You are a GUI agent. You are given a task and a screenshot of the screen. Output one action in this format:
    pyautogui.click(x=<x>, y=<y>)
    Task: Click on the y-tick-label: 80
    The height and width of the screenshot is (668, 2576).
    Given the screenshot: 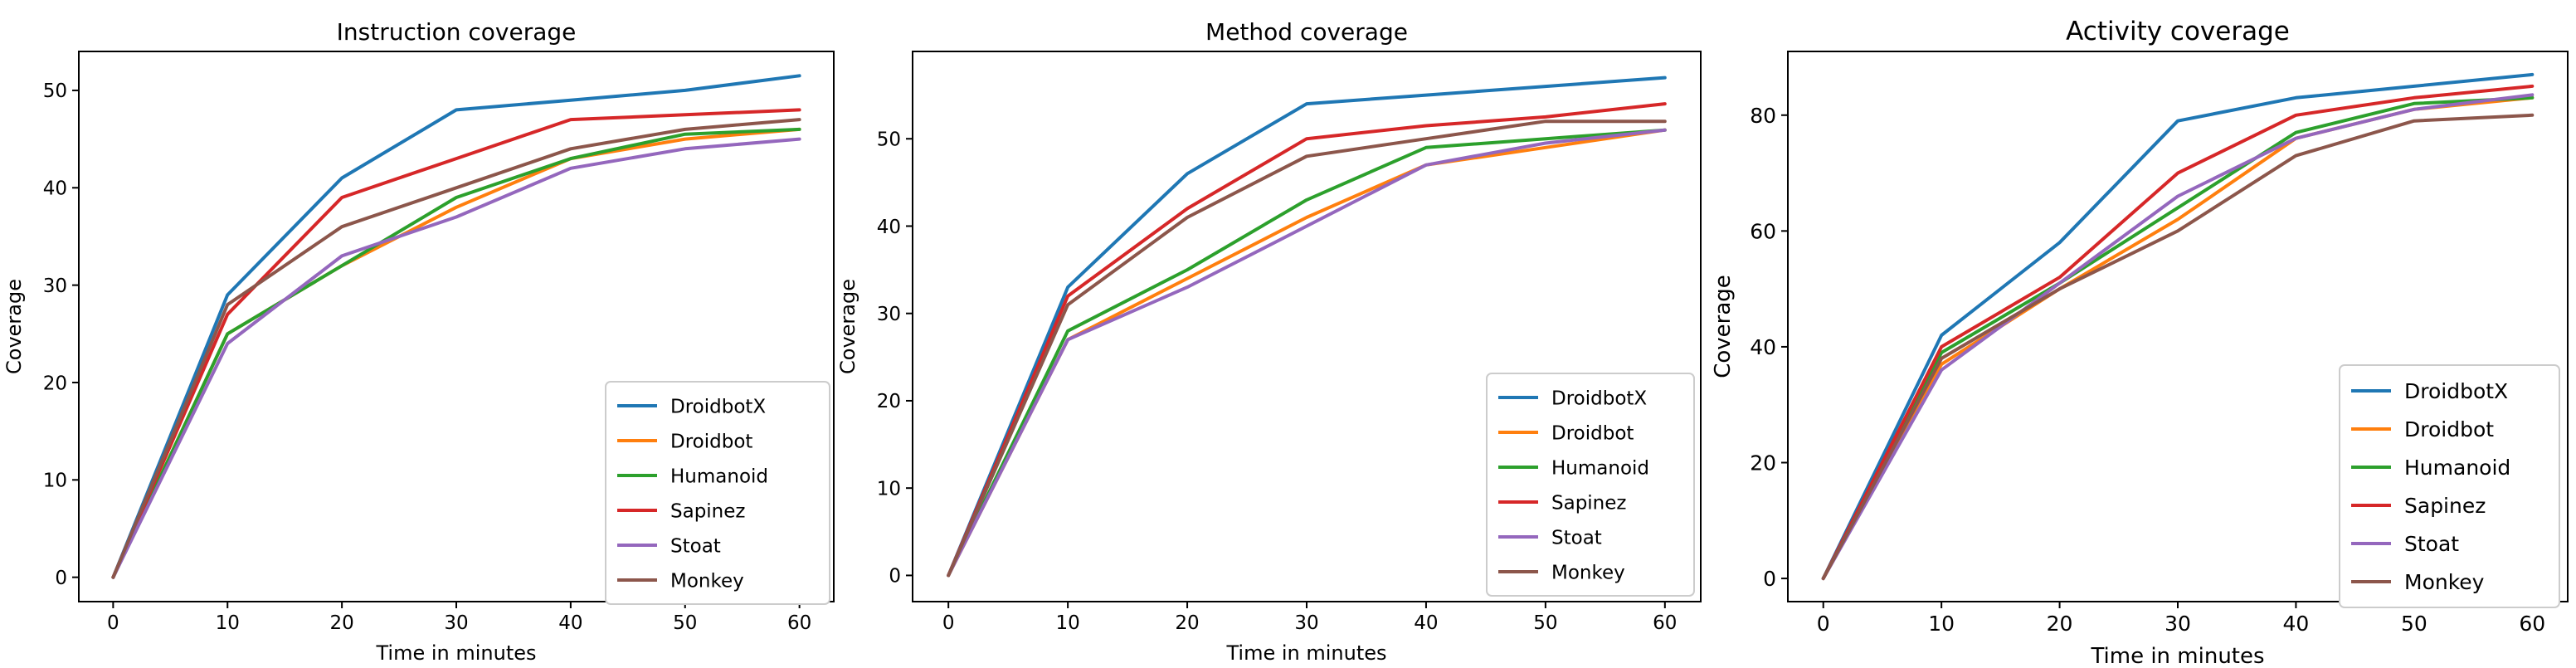 What is the action you would take?
    pyautogui.click(x=1763, y=116)
    